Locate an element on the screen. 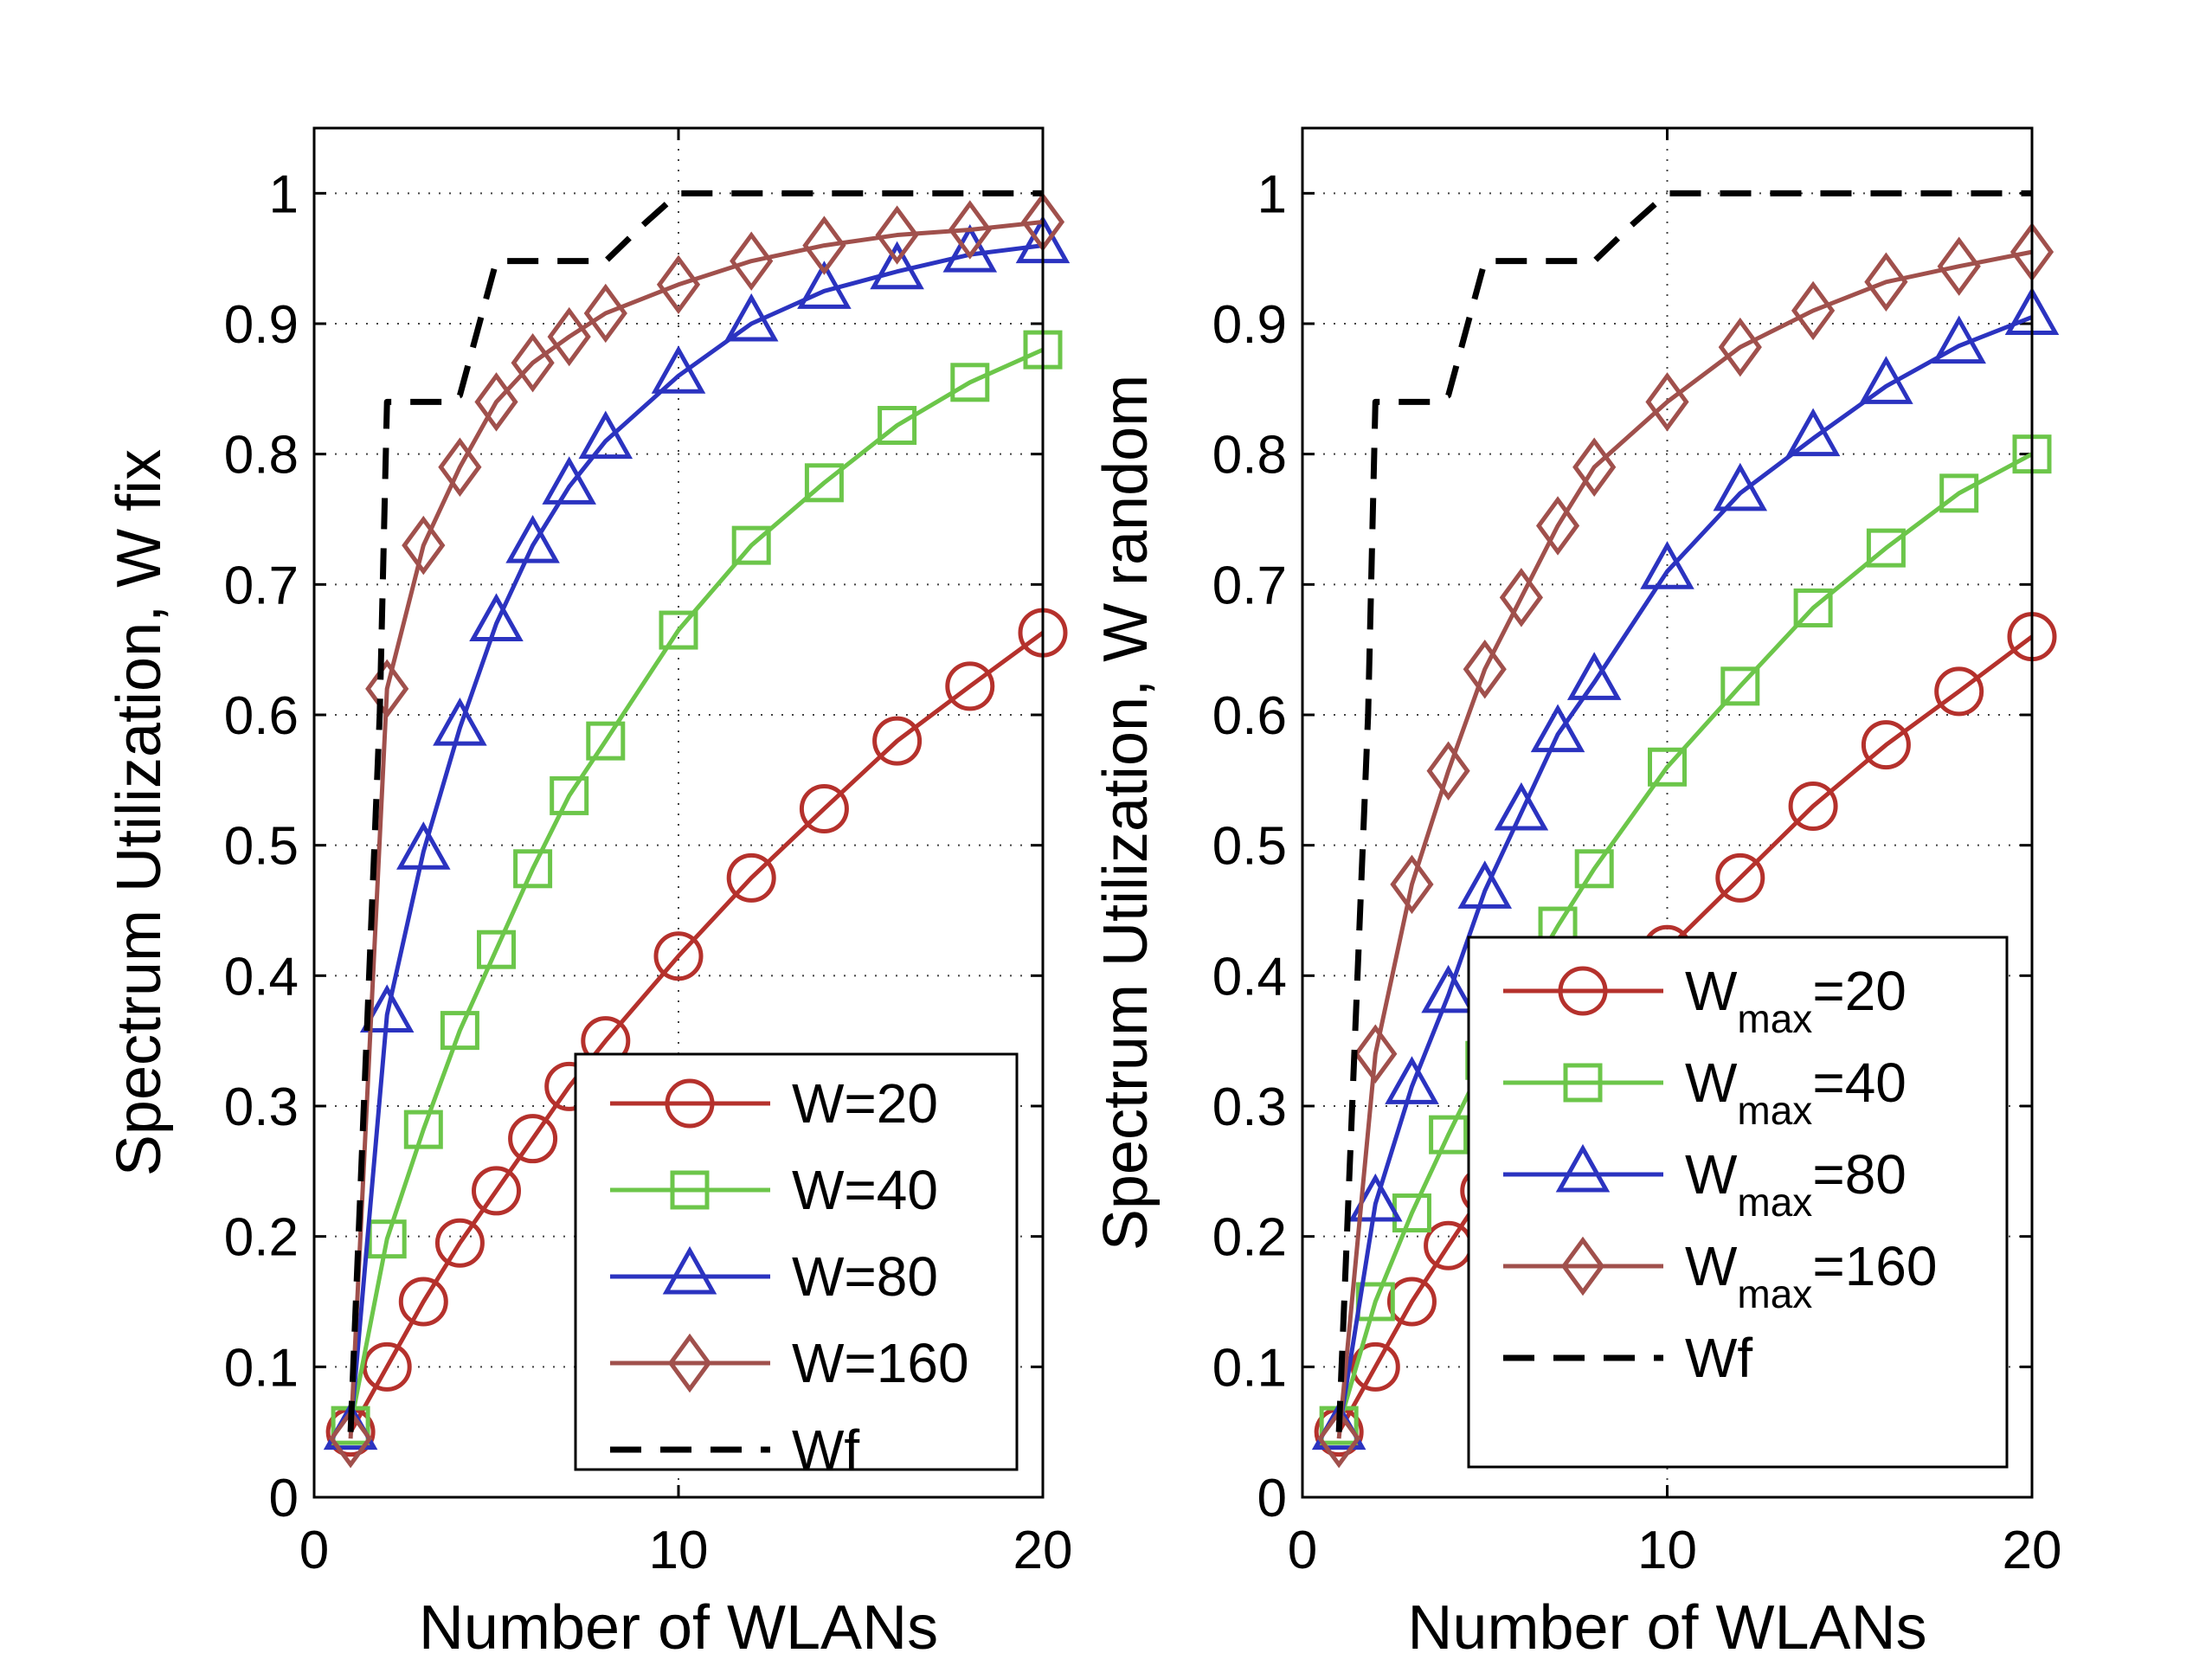 Image resolution: width=2212 pixels, height=1666 pixels. y-tick-label: 0.3 is located at coordinates (1249, 1107).